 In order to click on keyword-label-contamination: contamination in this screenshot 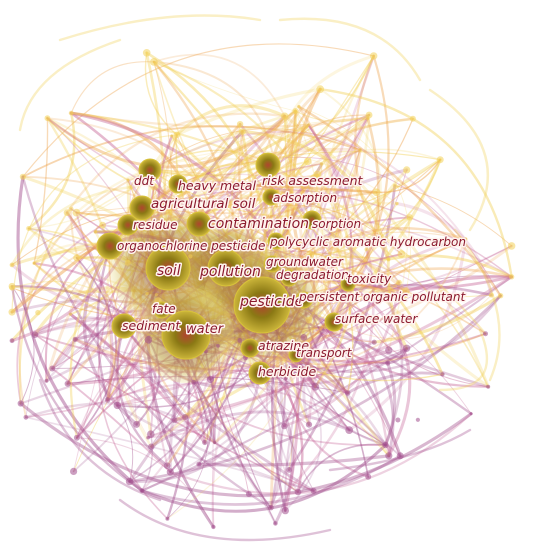, I will do `click(258, 224)`.